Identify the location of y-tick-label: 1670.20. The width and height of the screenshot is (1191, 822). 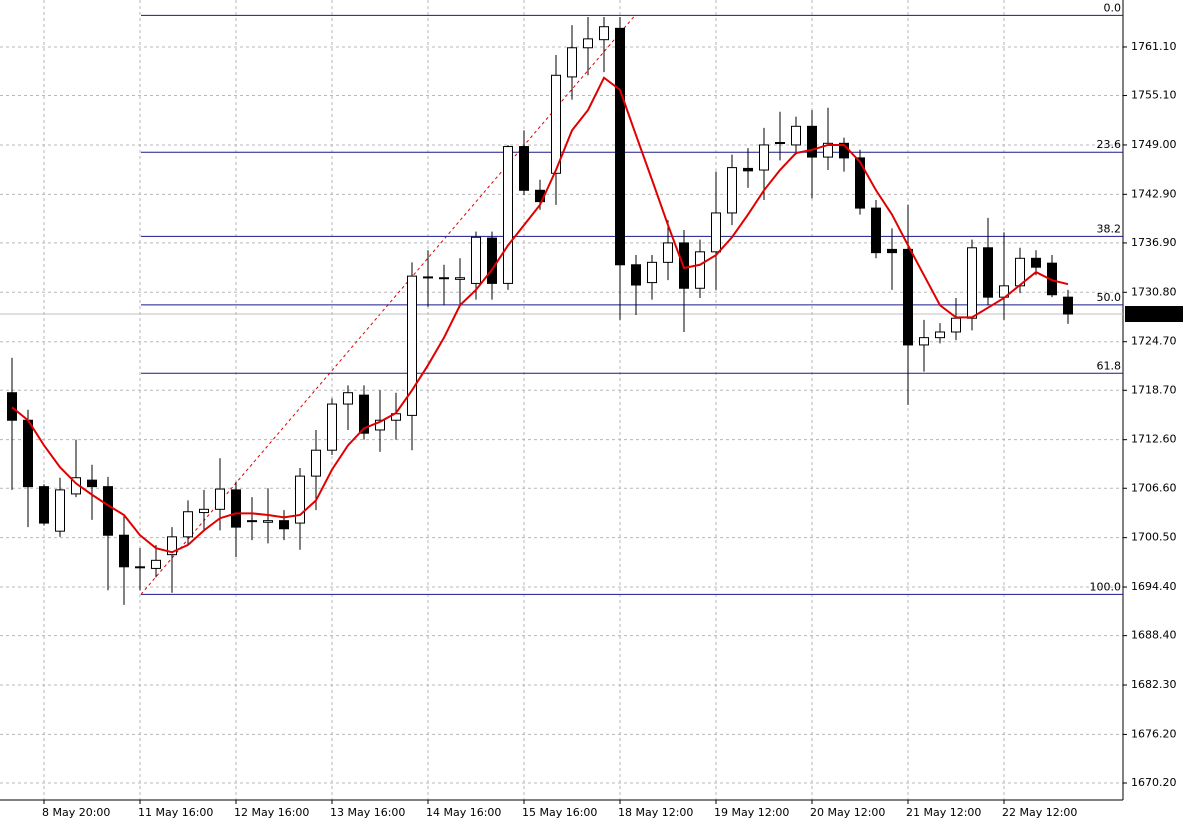
(1154, 782).